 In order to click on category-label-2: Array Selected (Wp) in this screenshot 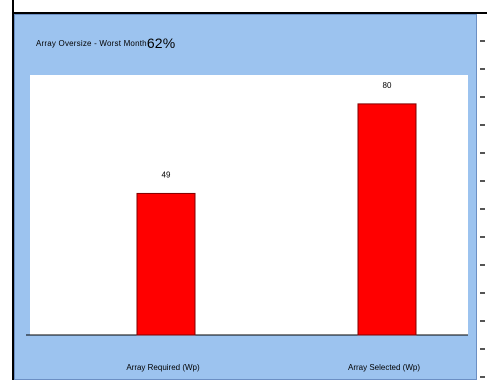, I will do `click(384, 367)`.